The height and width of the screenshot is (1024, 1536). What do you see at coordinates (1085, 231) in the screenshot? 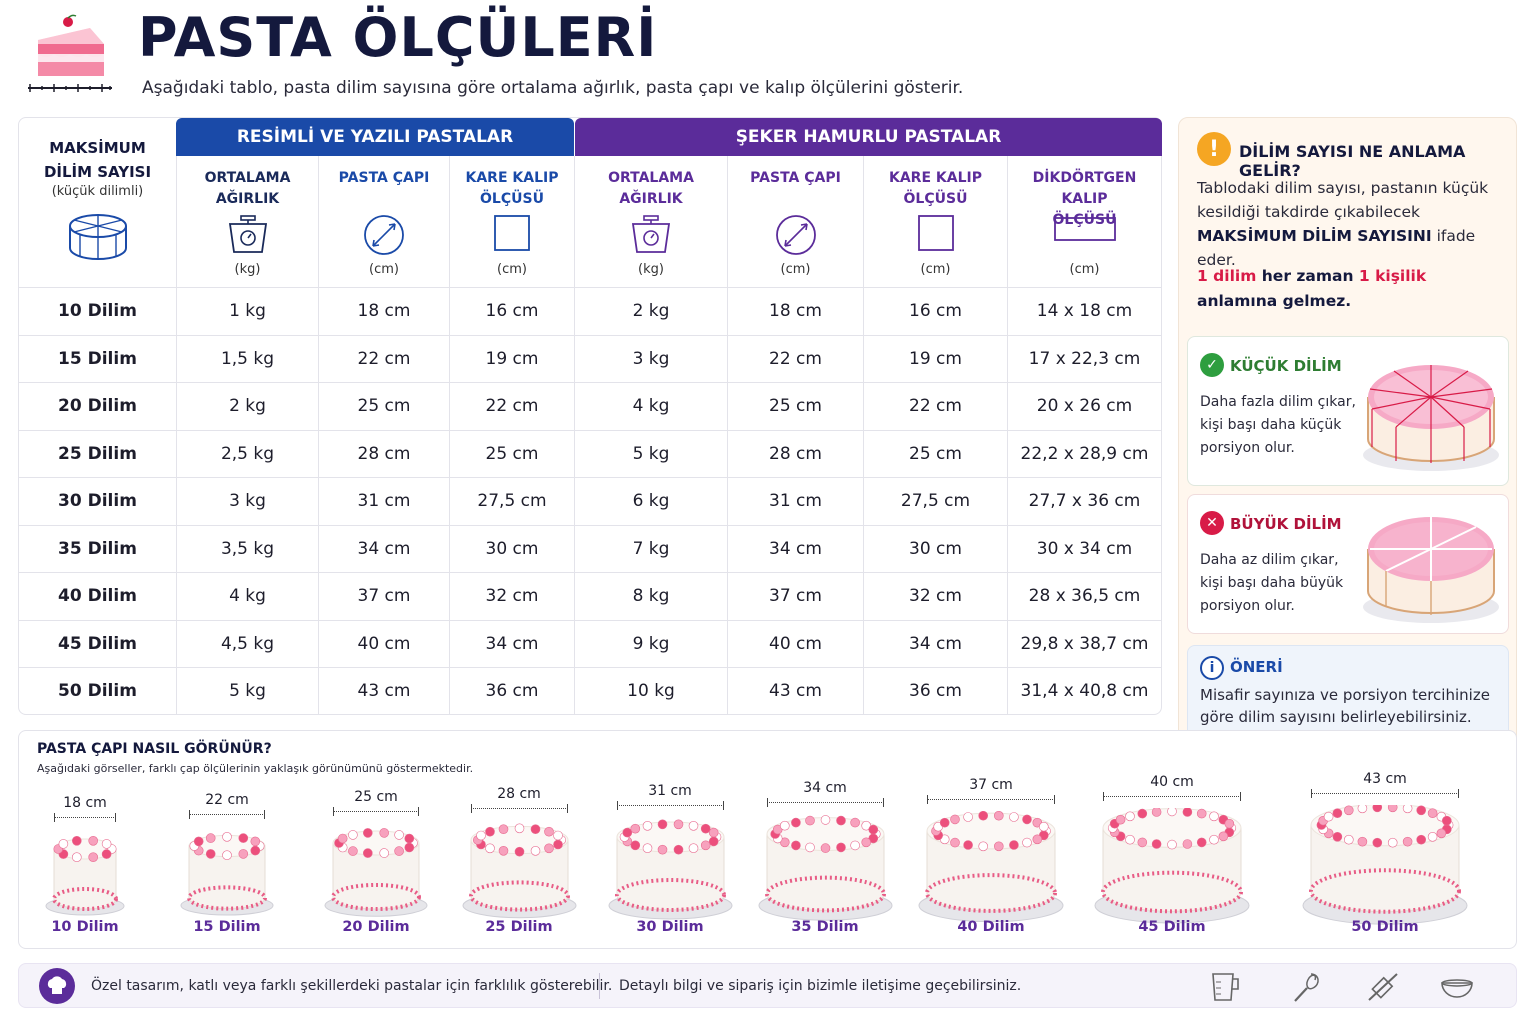
I see `rectangle-icon` at bounding box center [1085, 231].